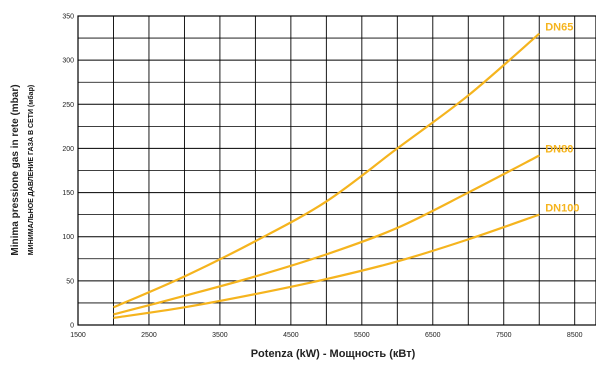 Image resolution: width=596 pixels, height=376 pixels. Describe the element at coordinates (68, 149) in the screenshot. I see `y-tick-label: 200` at that location.